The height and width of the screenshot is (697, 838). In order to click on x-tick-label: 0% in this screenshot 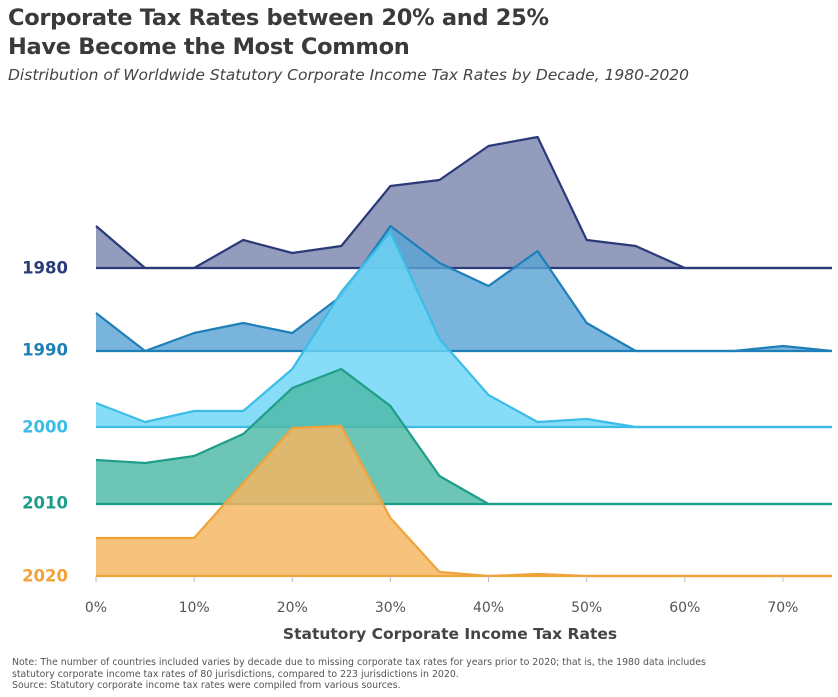, I will do `click(96, 608)`.